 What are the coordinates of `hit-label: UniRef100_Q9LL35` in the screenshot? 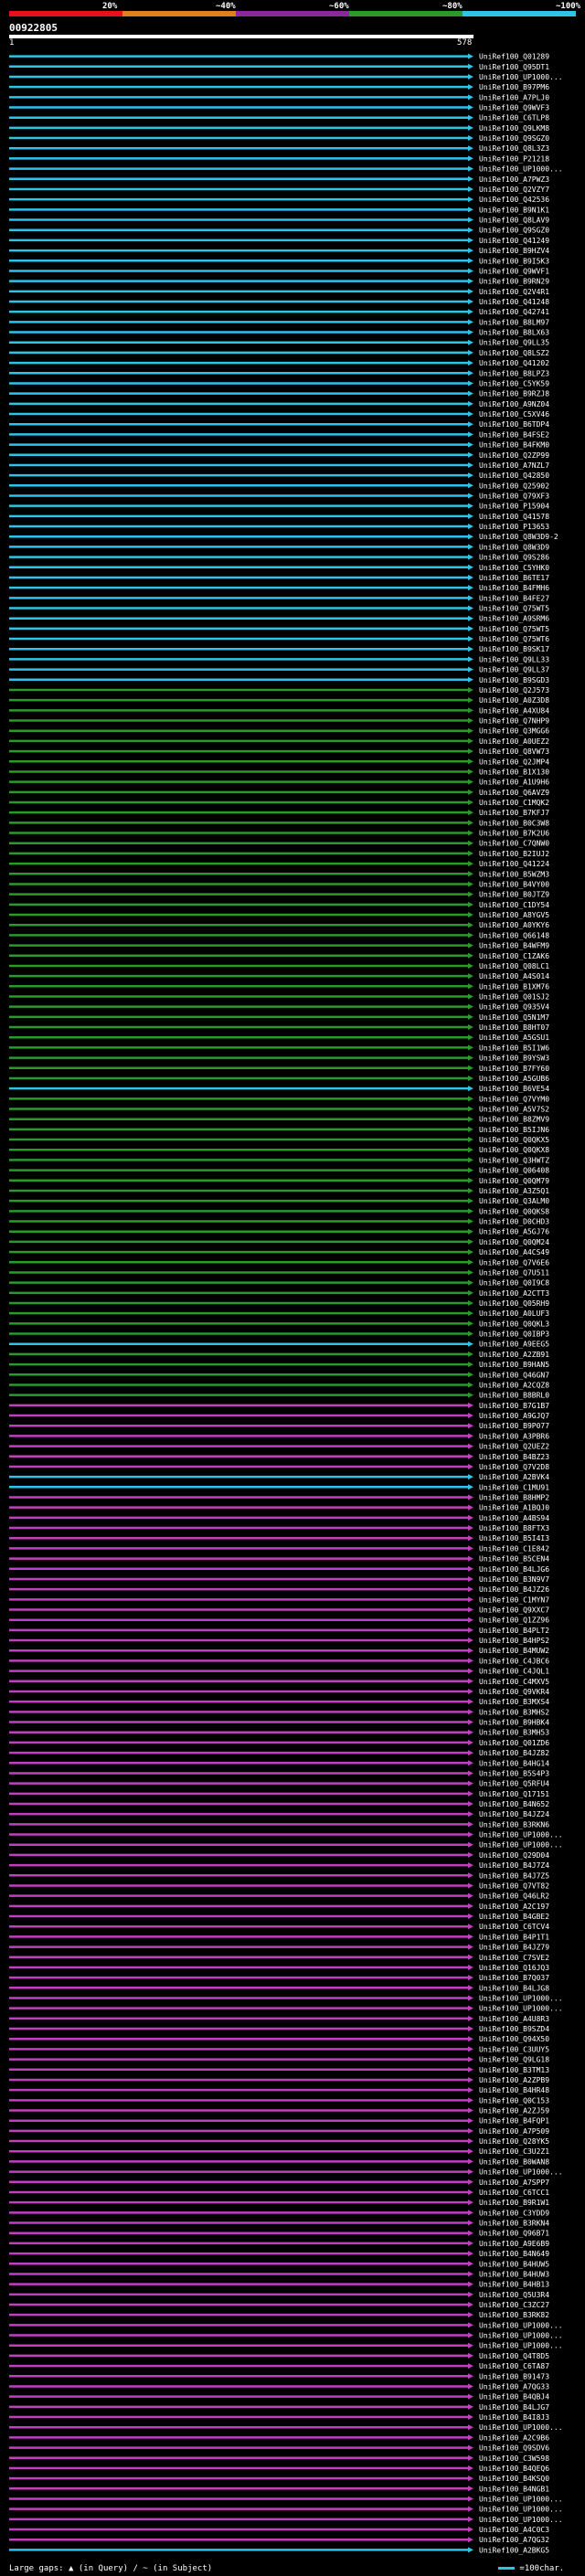 It's located at (514, 343).